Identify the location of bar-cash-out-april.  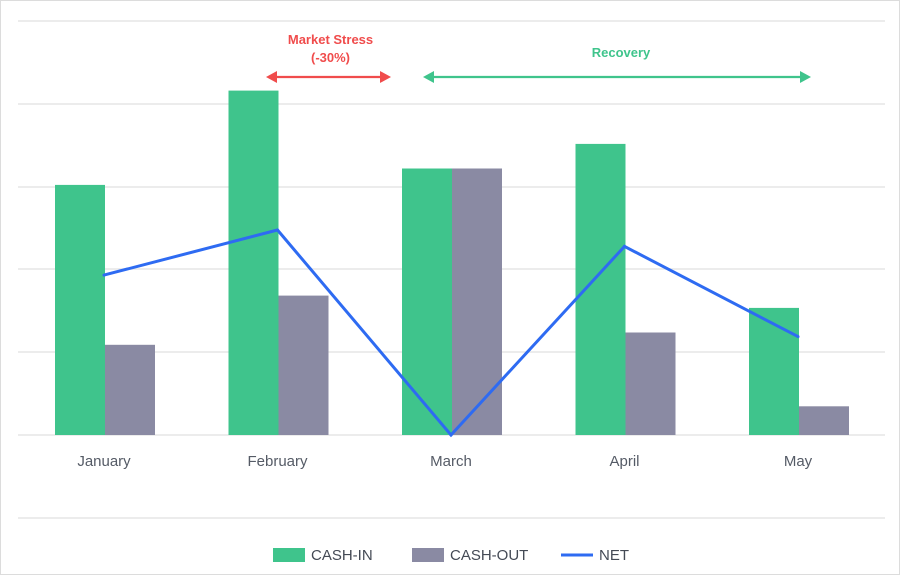
(650, 383).